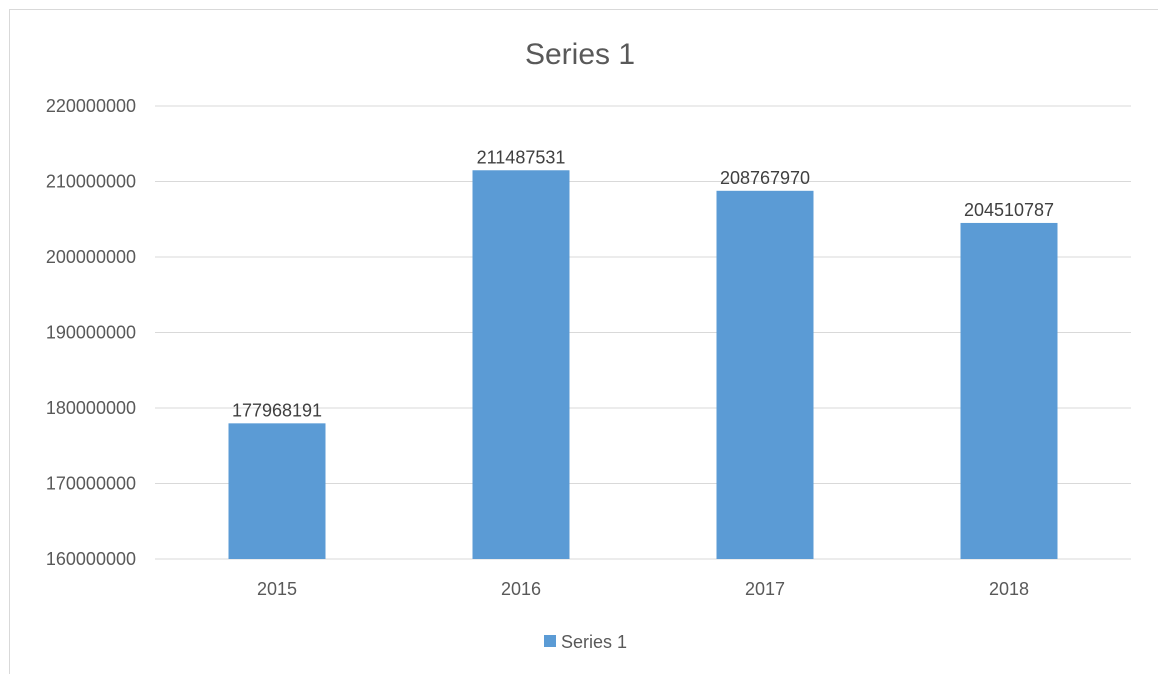 This screenshot has width=1159, height=674. What do you see at coordinates (277, 491) in the screenshot?
I see `bar-2015` at bounding box center [277, 491].